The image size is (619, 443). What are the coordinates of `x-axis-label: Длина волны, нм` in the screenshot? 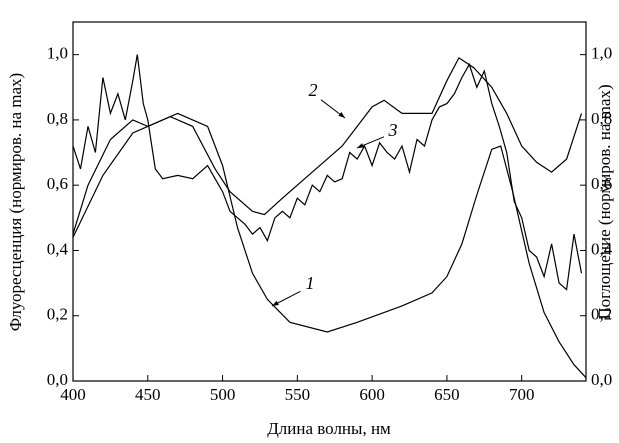 It's located at (329, 428).